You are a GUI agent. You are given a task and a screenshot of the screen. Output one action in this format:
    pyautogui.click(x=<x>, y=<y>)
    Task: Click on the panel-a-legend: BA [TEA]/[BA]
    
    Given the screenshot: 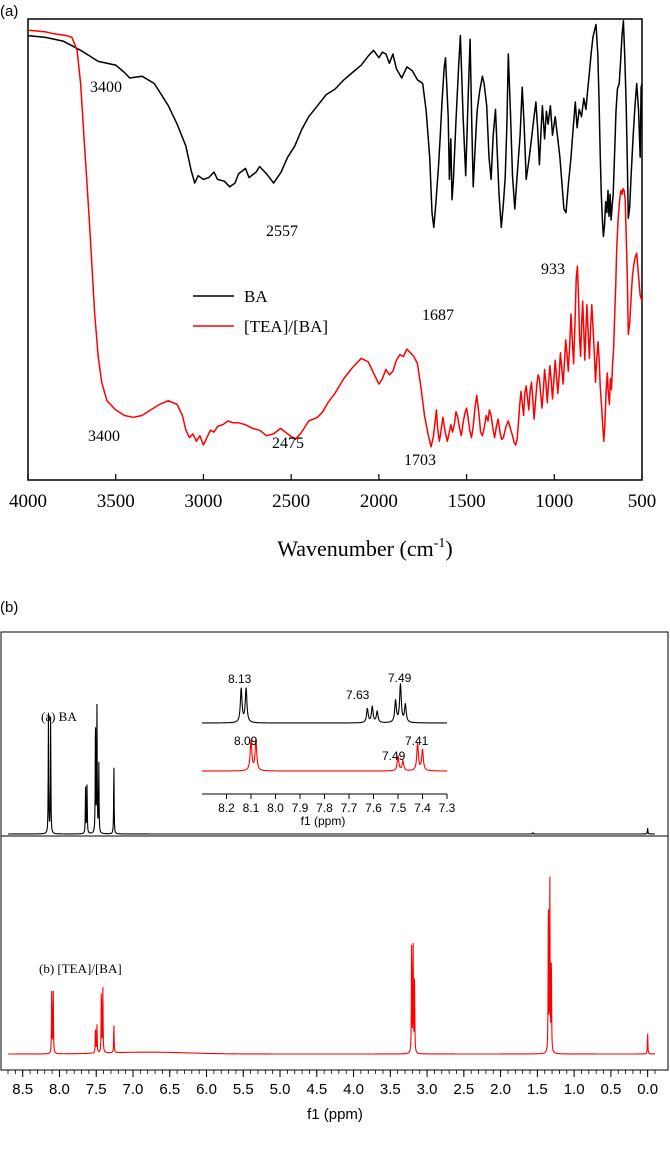 What is the action you would take?
    pyautogui.click(x=260, y=311)
    